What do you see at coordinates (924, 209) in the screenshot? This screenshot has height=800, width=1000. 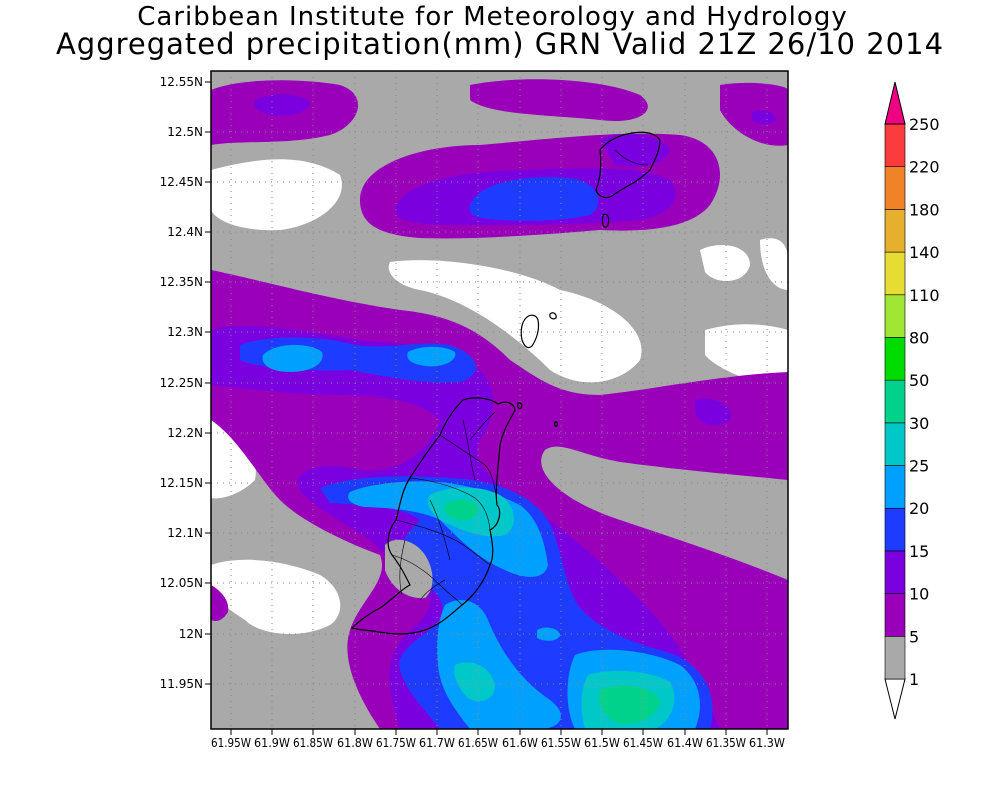 I see `legend-level-label: 180` at bounding box center [924, 209].